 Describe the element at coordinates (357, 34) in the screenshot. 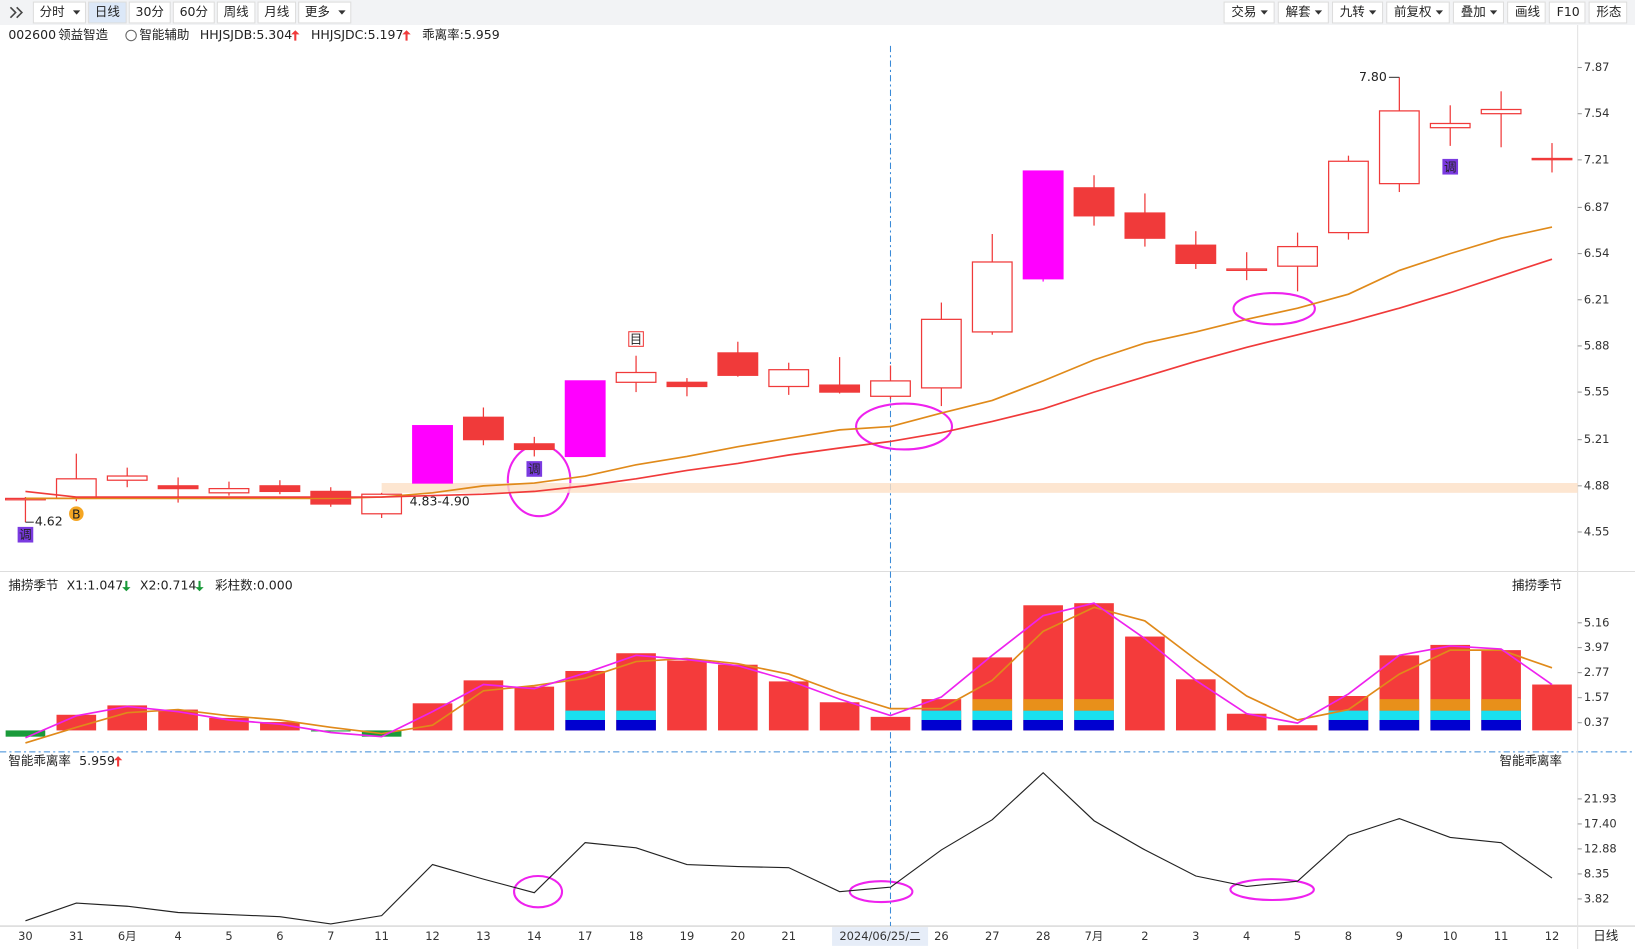

I see `label: HHJSJDC:5.197` at that location.